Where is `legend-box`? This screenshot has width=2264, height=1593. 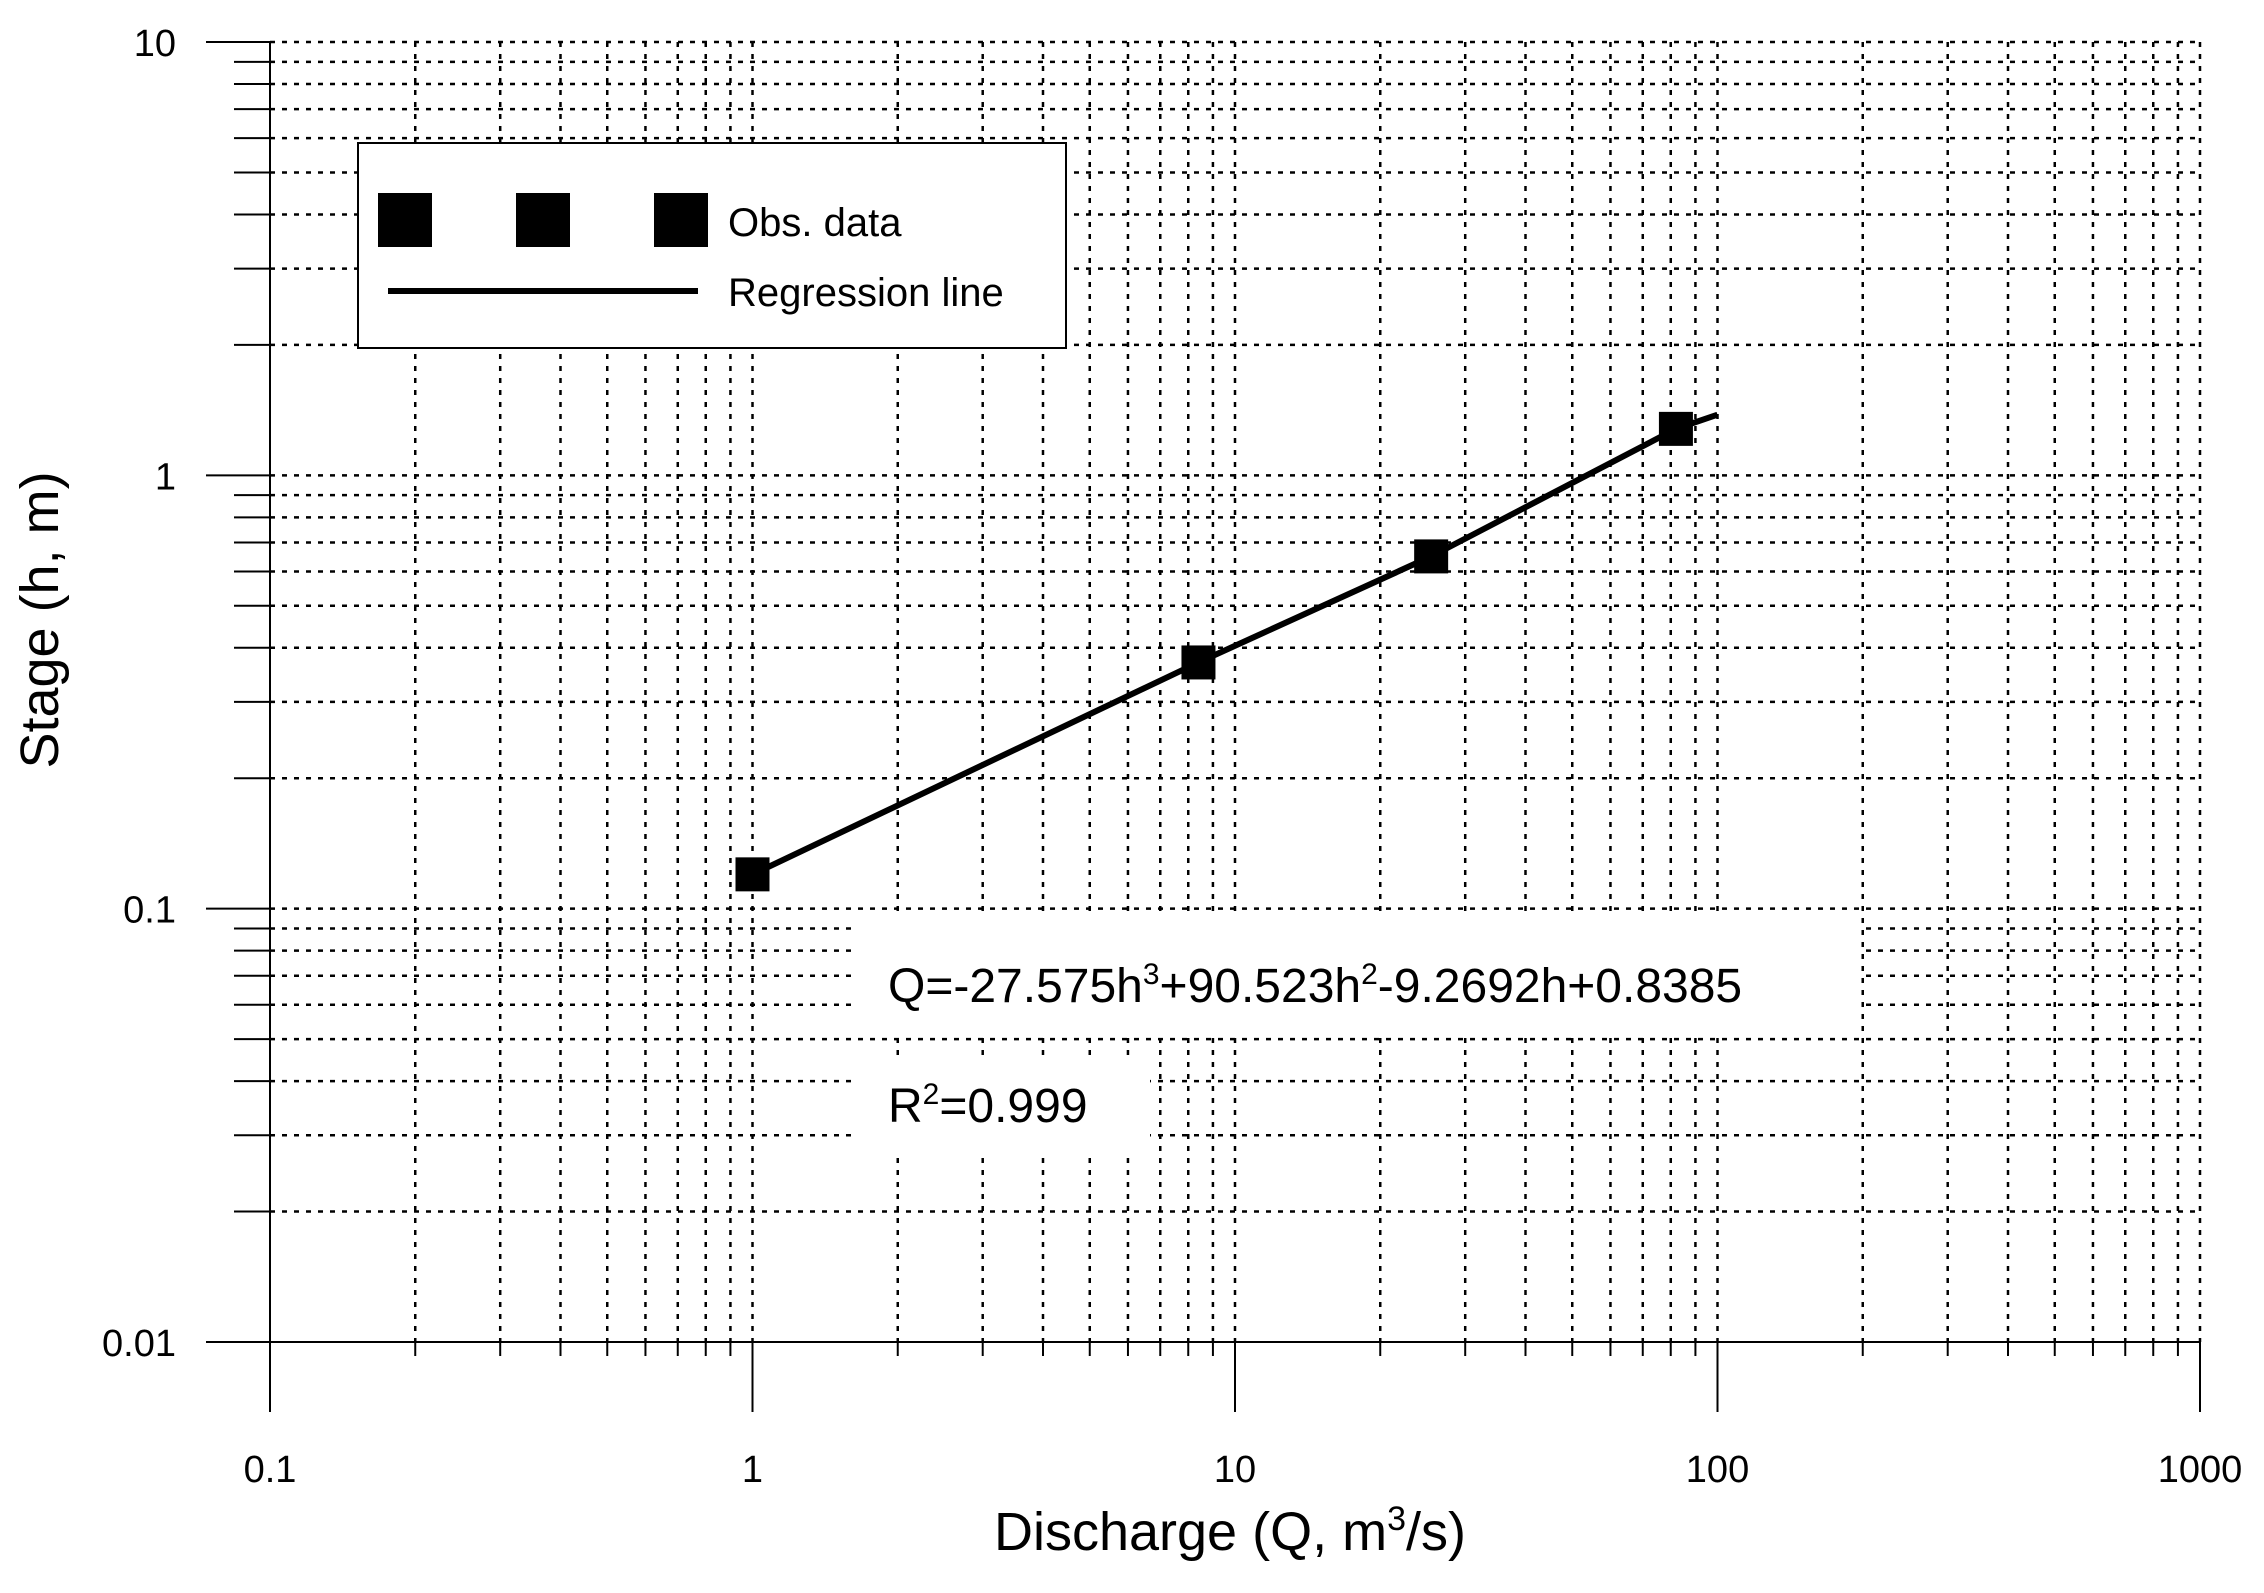
legend-box is located at coordinates (712, 245).